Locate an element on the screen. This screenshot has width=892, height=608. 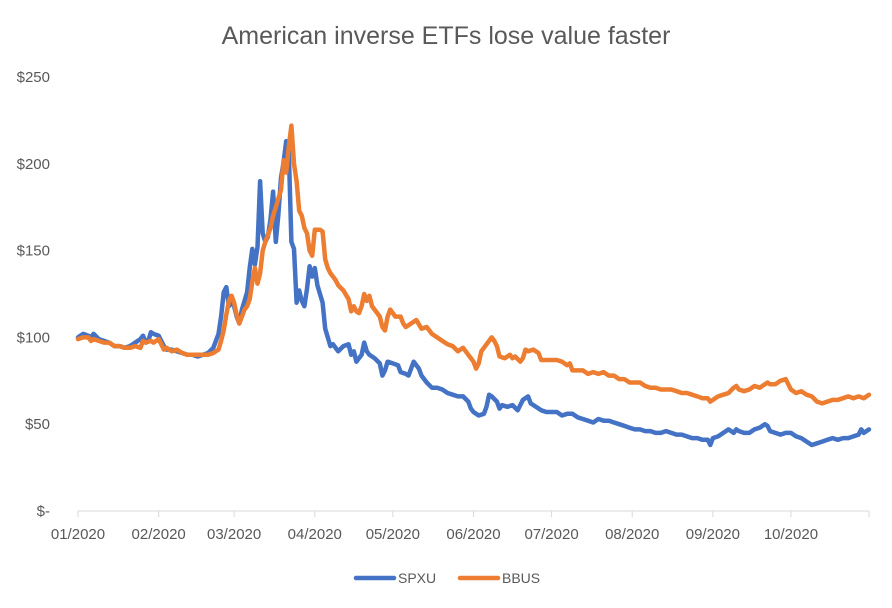
y-tick-label: $100 is located at coordinates (33, 337).